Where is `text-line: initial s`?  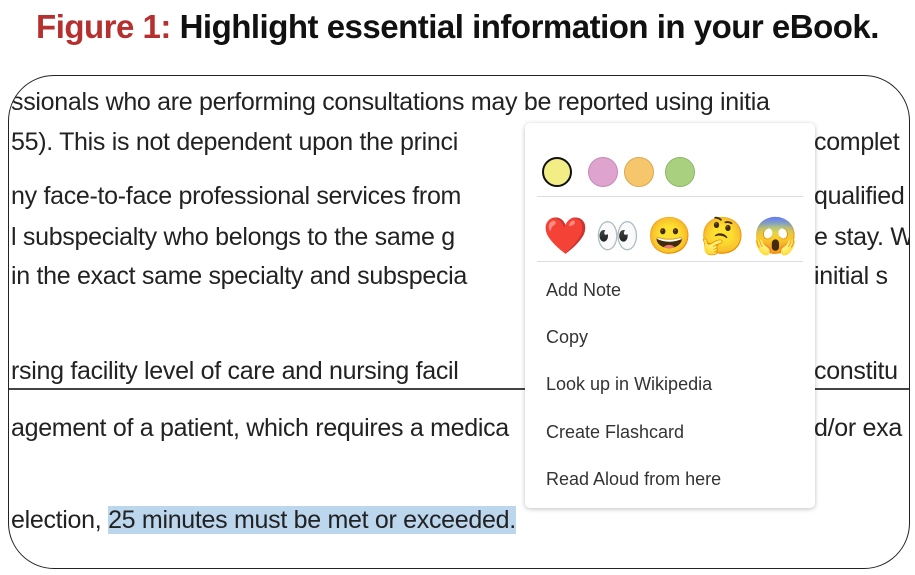
text-line: initial s is located at coordinates (851, 276).